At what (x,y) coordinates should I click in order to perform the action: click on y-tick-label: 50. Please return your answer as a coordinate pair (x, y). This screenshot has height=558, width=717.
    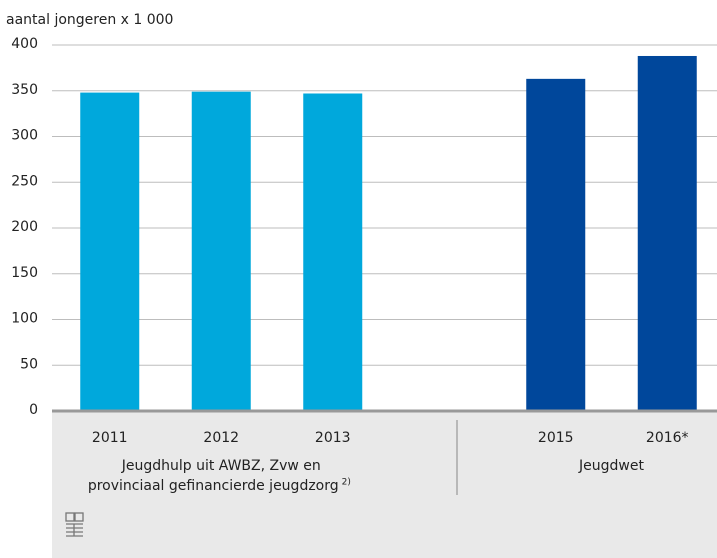
    Looking at the image, I should click on (29, 364).